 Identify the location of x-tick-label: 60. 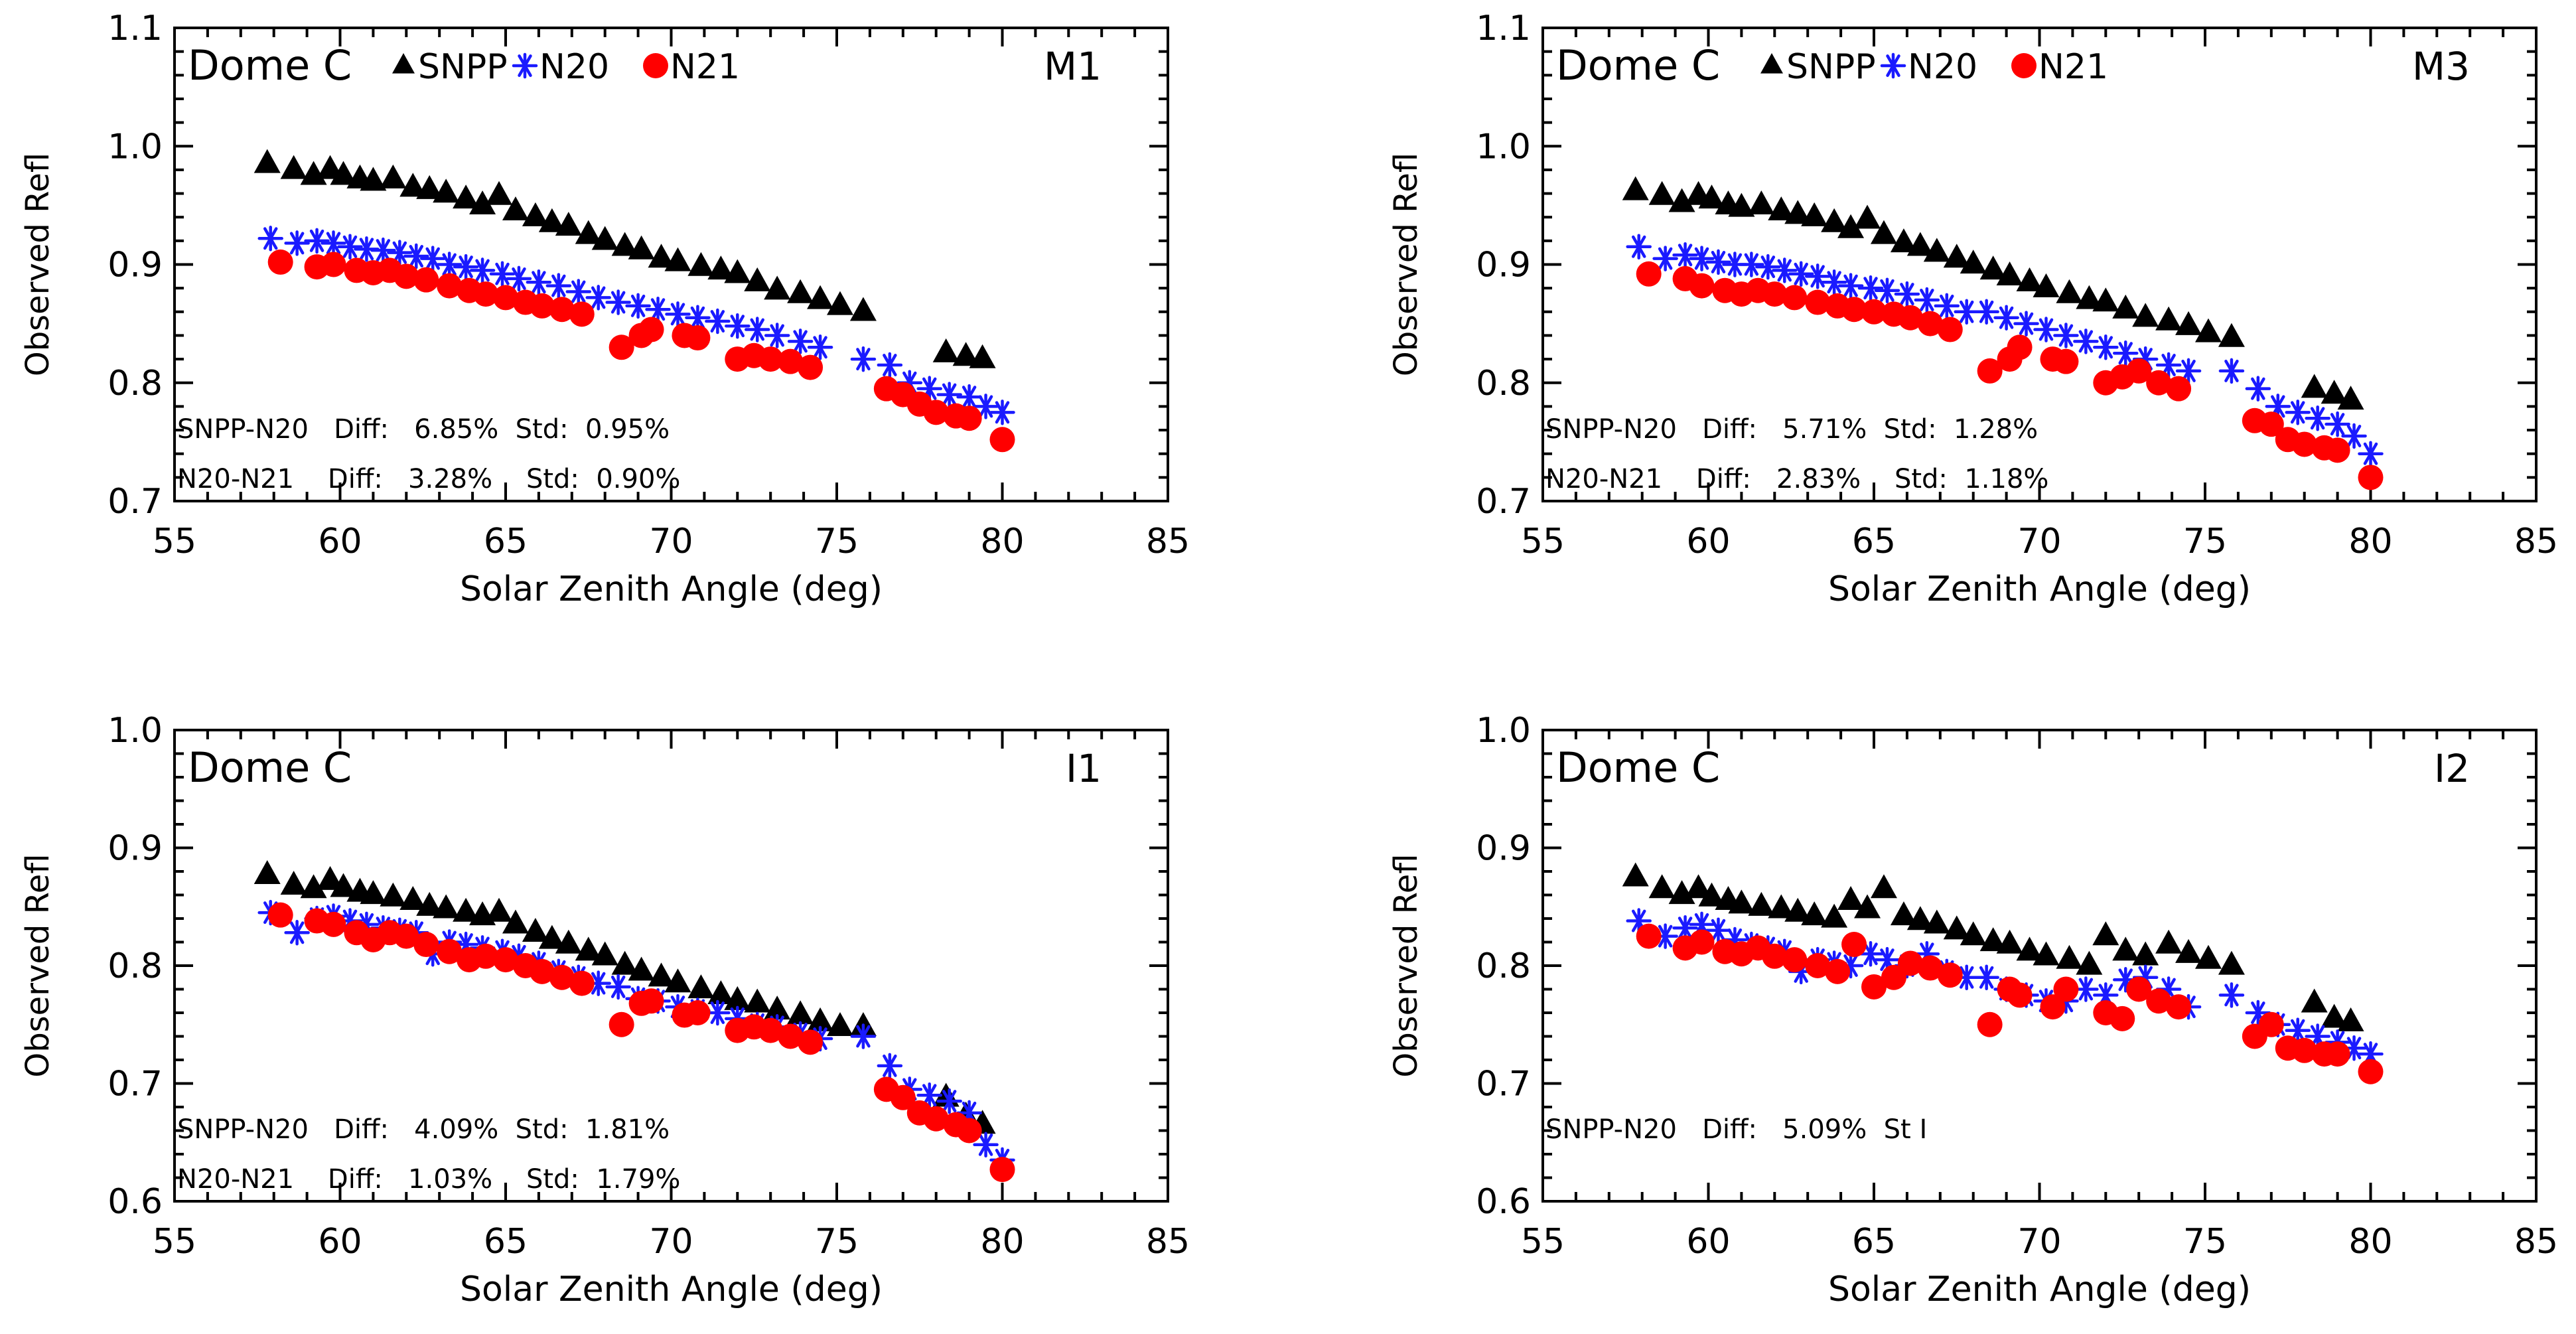
(1708, 1242).